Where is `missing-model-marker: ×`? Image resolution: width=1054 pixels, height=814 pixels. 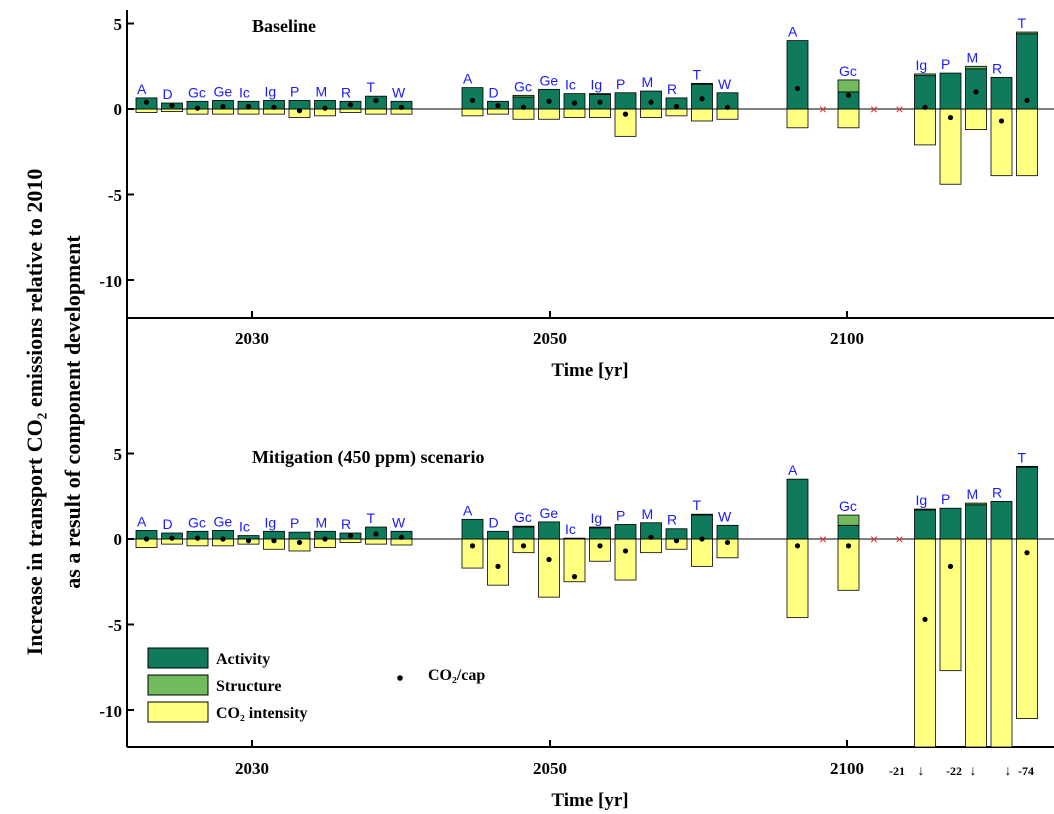
missing-model-marker: × is located at coordinates (899, 539).